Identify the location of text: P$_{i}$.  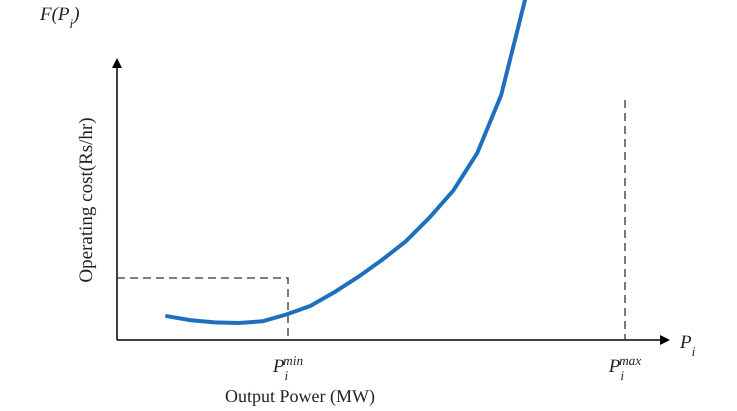
(687, 345).